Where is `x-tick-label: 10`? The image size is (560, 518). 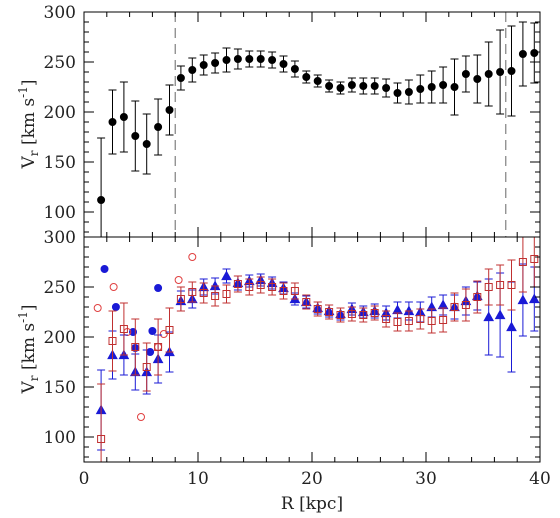
x-tick-label: 10 is located at coordinates (198, 479).